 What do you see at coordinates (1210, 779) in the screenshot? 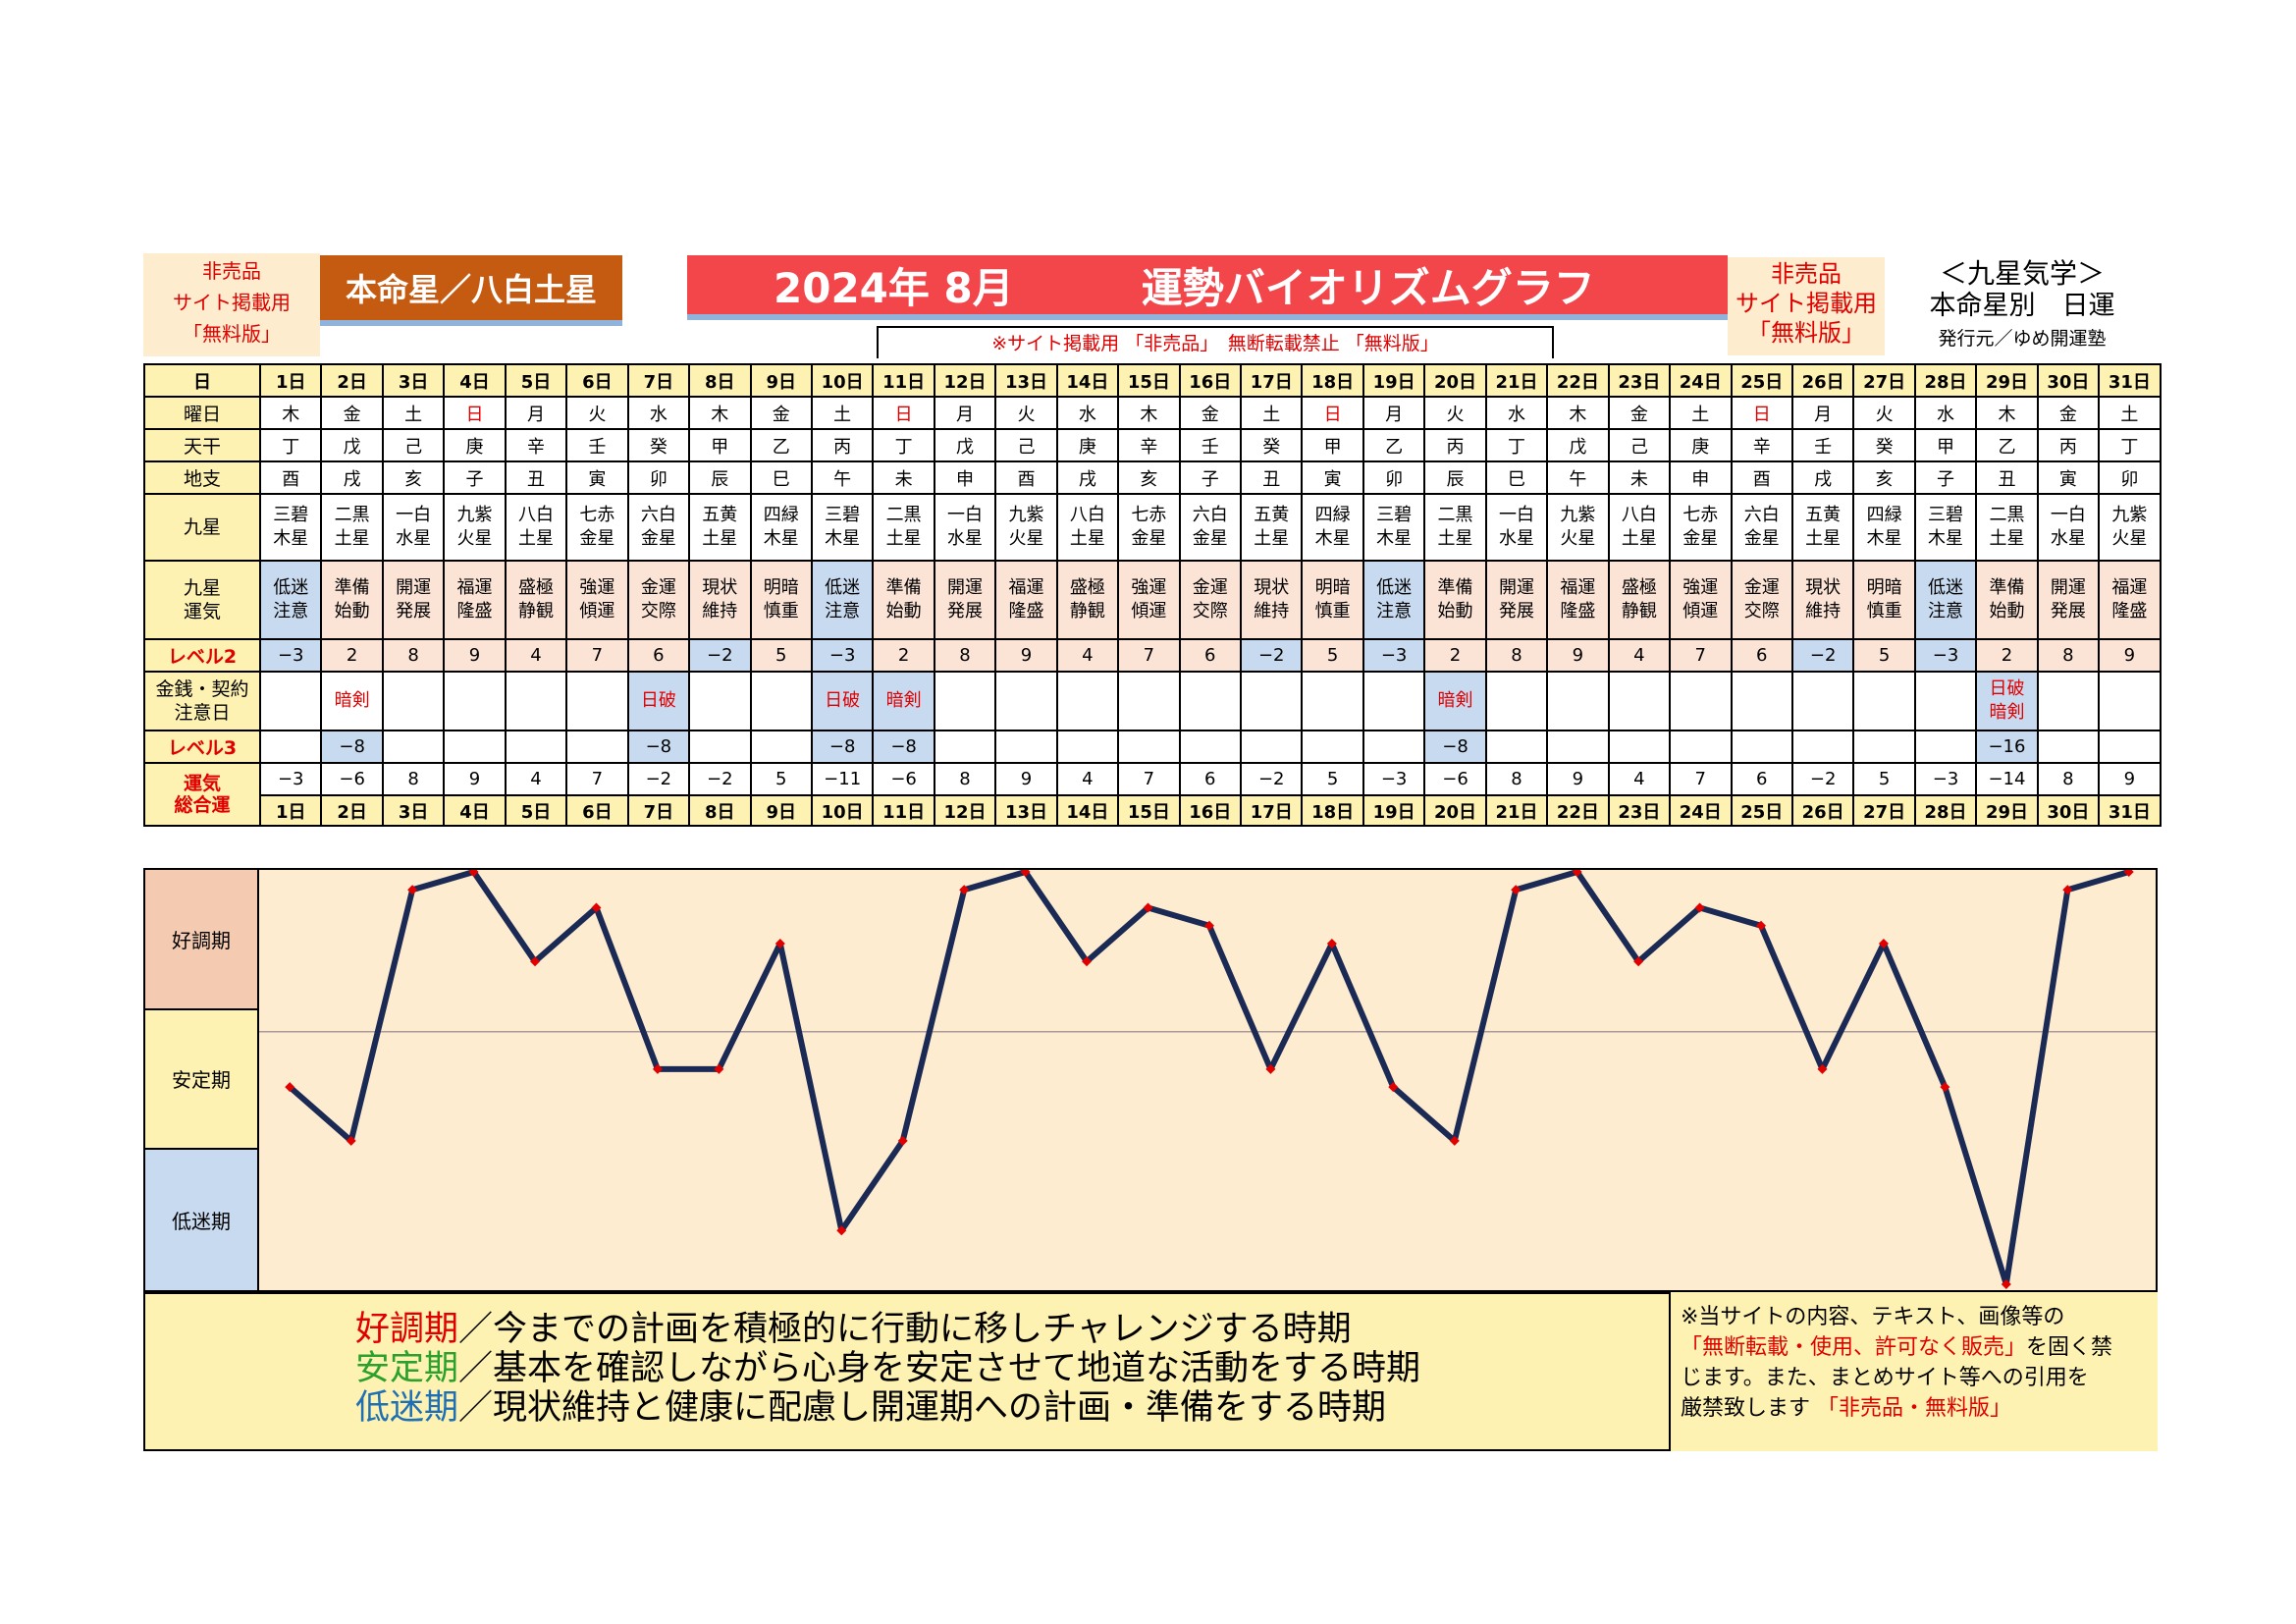
I see `sogo-cell: 6` at bounding box center [1210, 779].